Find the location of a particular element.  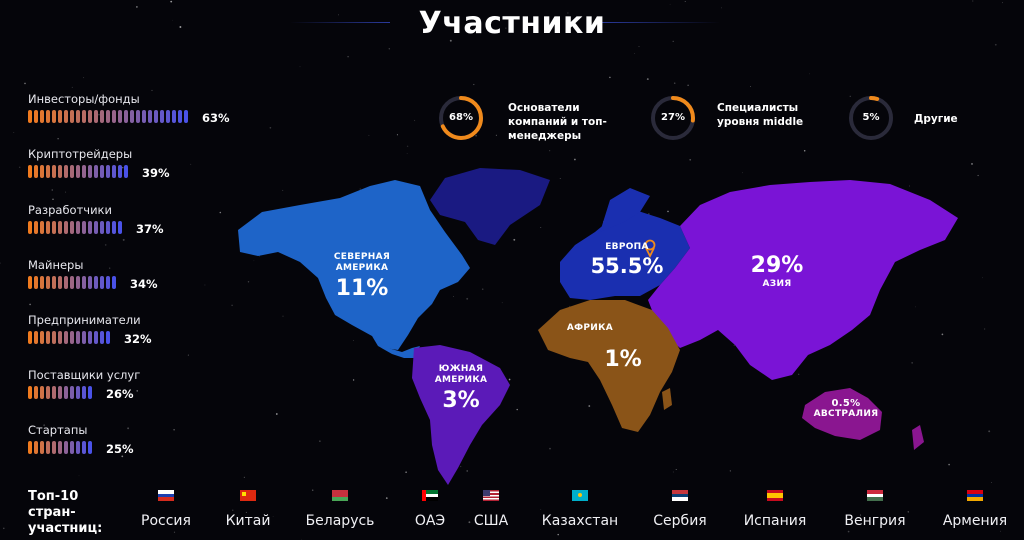

stat-value: 27% is located at coordinates (673, 117).